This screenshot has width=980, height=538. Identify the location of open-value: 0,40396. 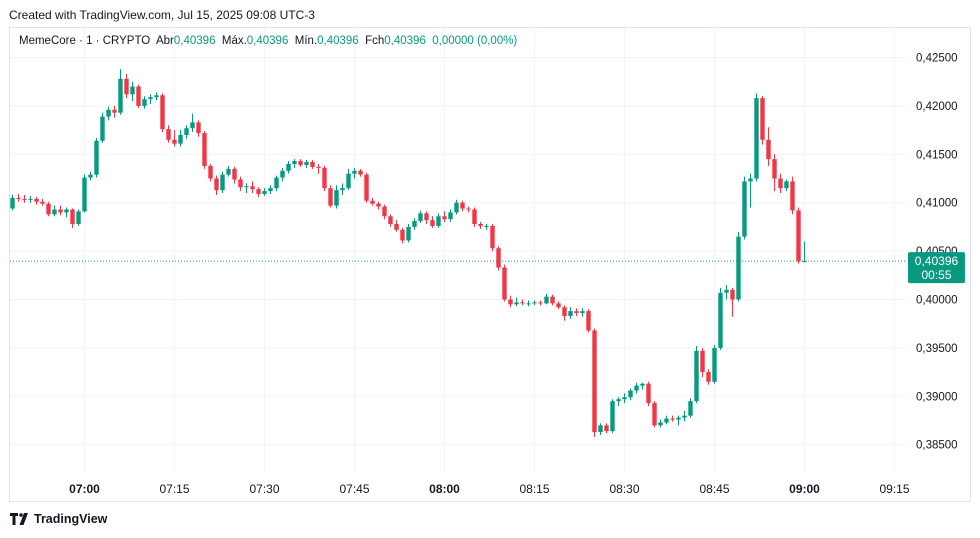
(194, 41).